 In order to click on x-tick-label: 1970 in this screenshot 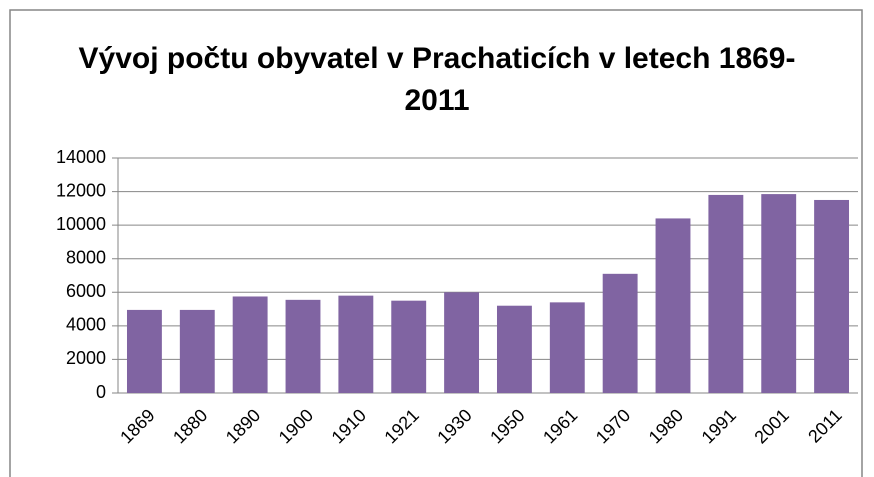, I will do `click(613, 426)`.